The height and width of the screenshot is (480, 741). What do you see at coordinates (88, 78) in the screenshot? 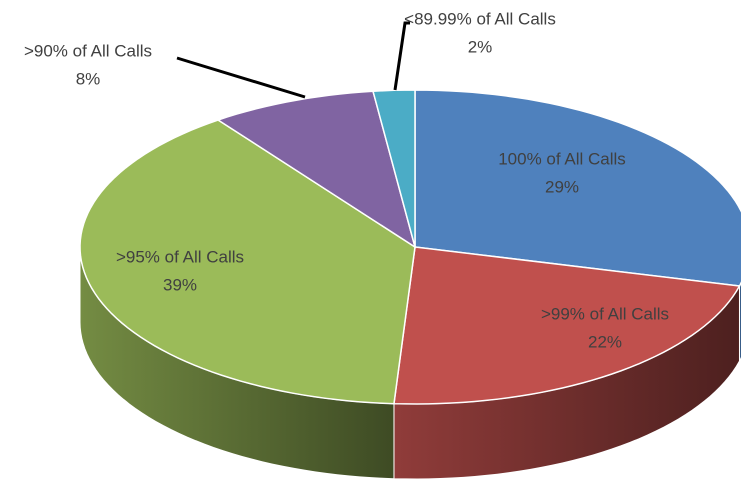
I see `data-label-value: 8%` at bounding box center [88, 78].